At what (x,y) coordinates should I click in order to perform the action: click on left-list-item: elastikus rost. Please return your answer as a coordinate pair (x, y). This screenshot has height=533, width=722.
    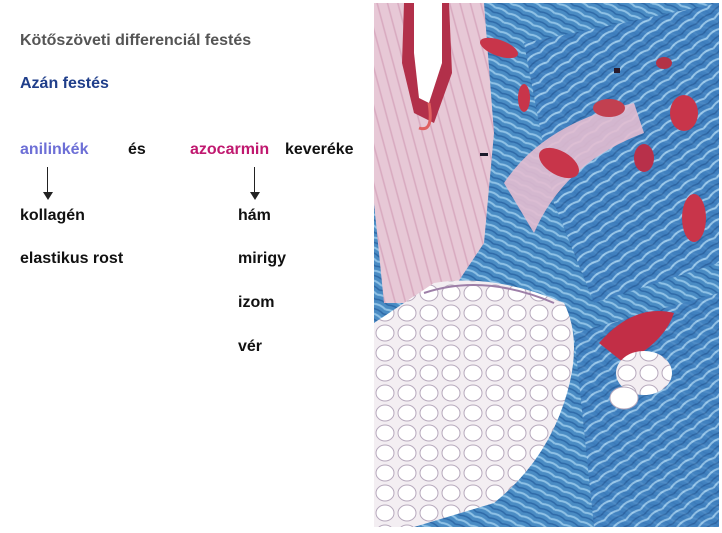
    Looking at the image, I should click on (72, 258).